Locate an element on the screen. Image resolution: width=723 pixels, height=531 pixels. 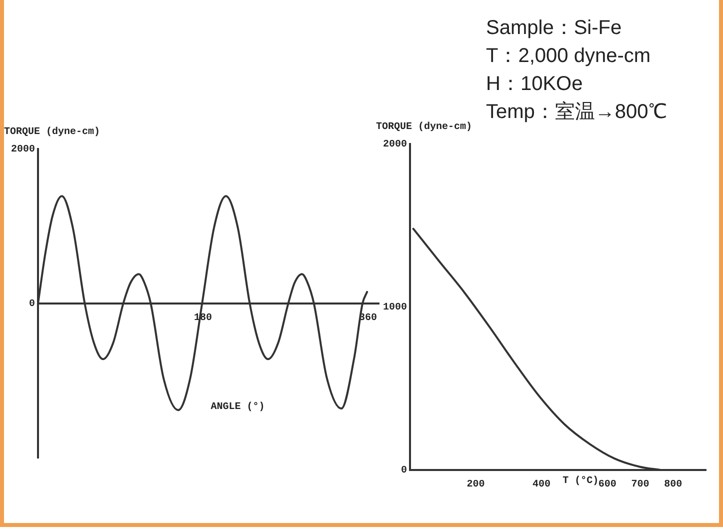
text: Sample：Si-Fe is located at coordinates (554, 28).